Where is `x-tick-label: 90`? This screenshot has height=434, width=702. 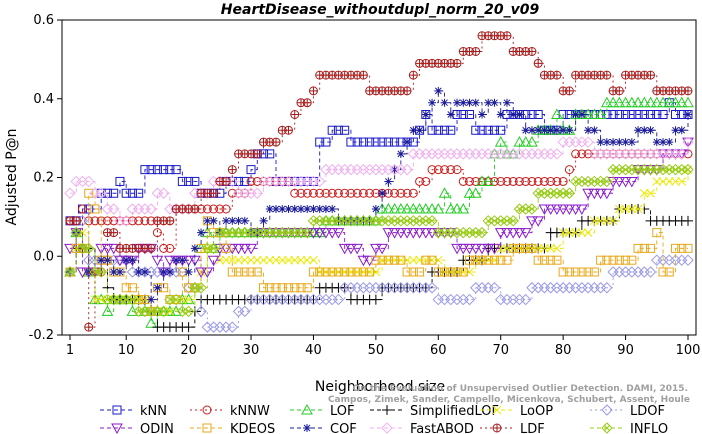 x-tick-label: 90 is located at coordinates (625, 350).